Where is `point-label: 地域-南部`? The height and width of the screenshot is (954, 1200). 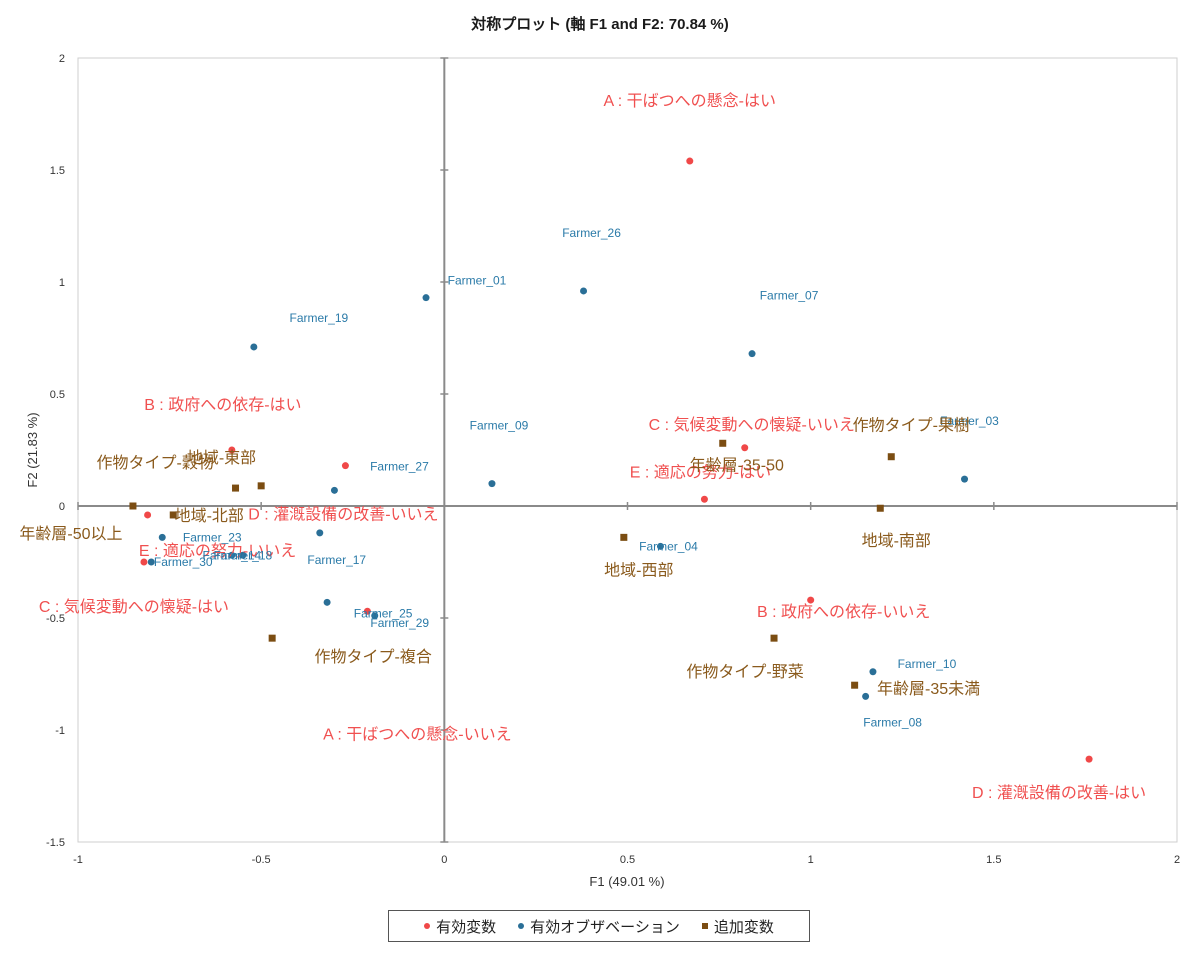
point-label: 地域-南部 is located at coordinates (896, 541).